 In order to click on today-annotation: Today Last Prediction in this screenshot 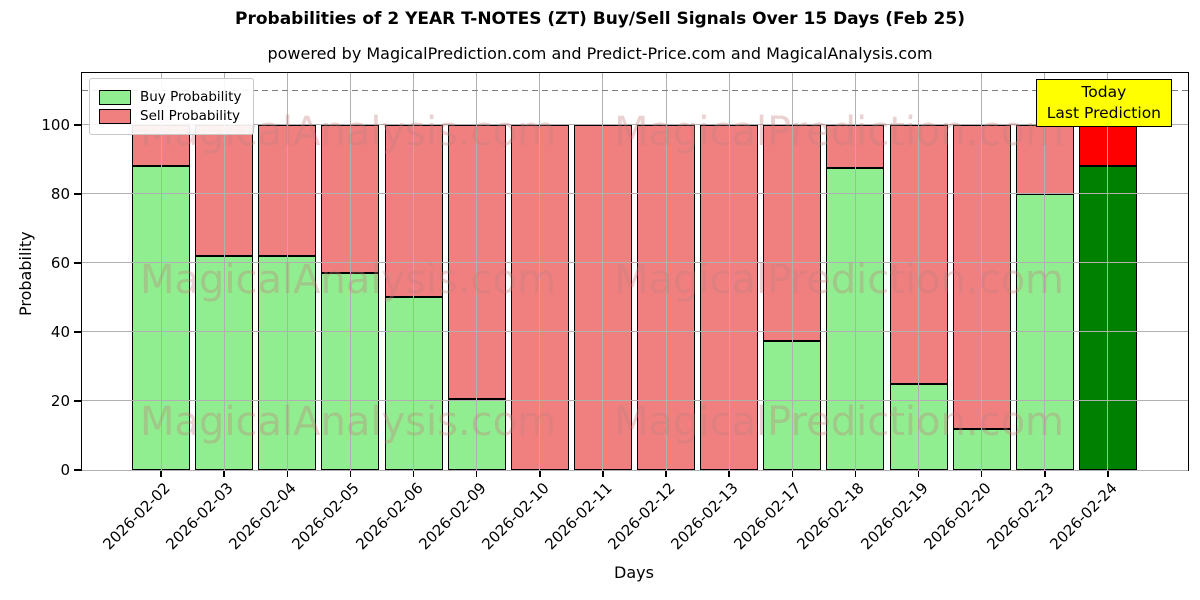, I will do `click(1103, 103)`.